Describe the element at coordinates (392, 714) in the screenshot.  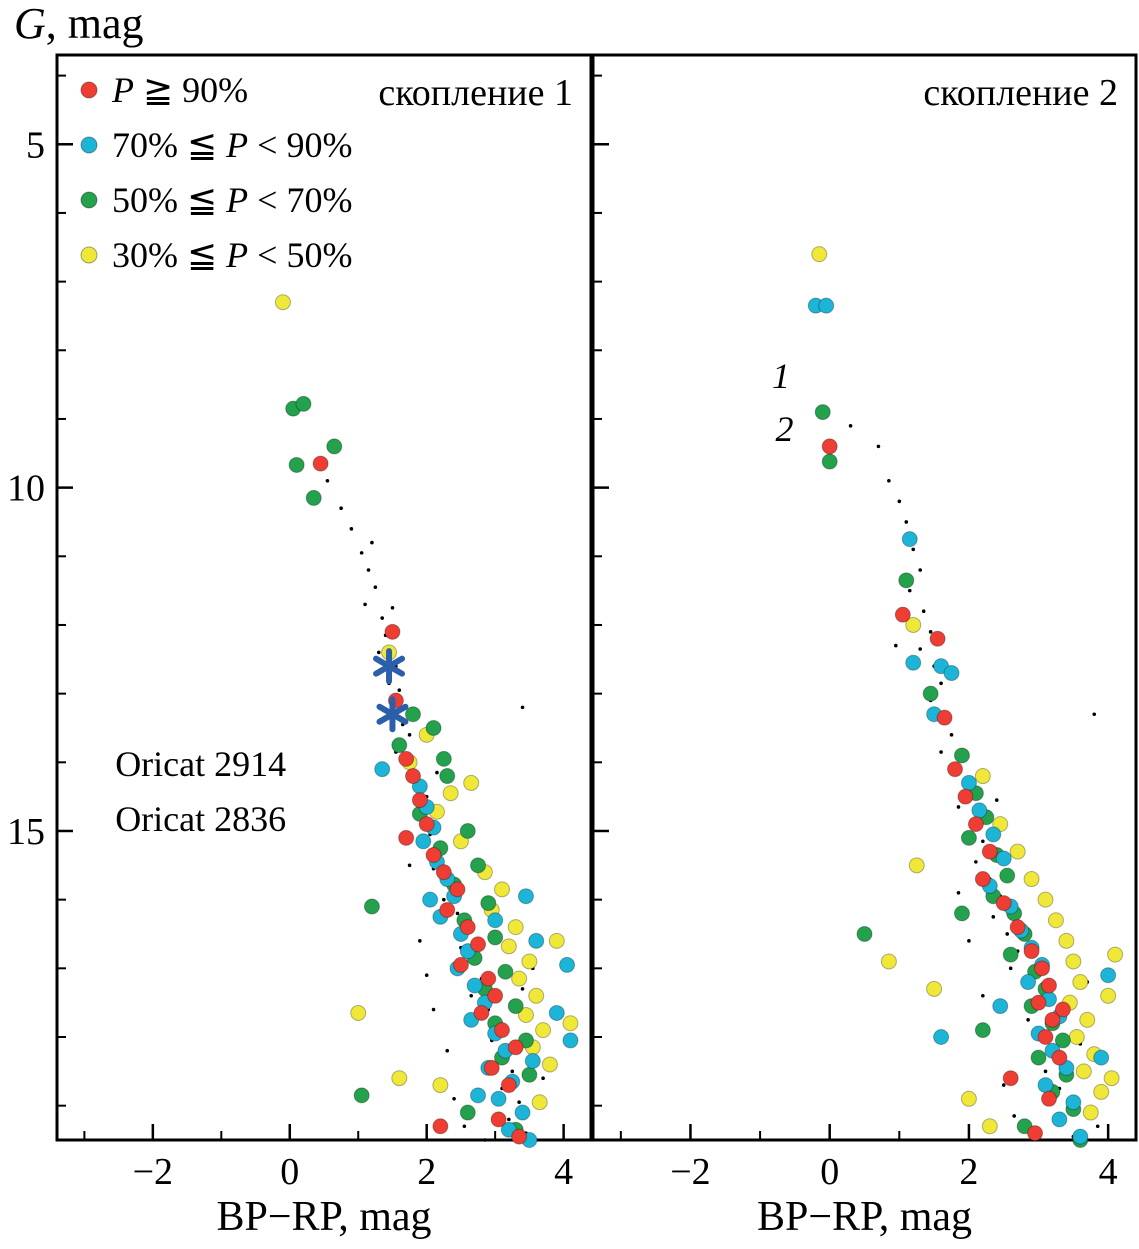
I see `asterisk-marker` at that location.